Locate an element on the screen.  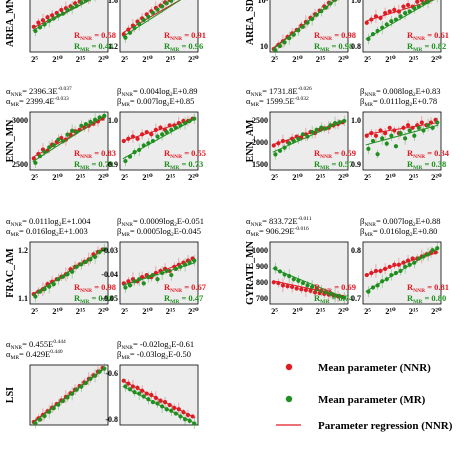
r-squared-mr: RMR = 0.38 is located at coordinates (426, 165).